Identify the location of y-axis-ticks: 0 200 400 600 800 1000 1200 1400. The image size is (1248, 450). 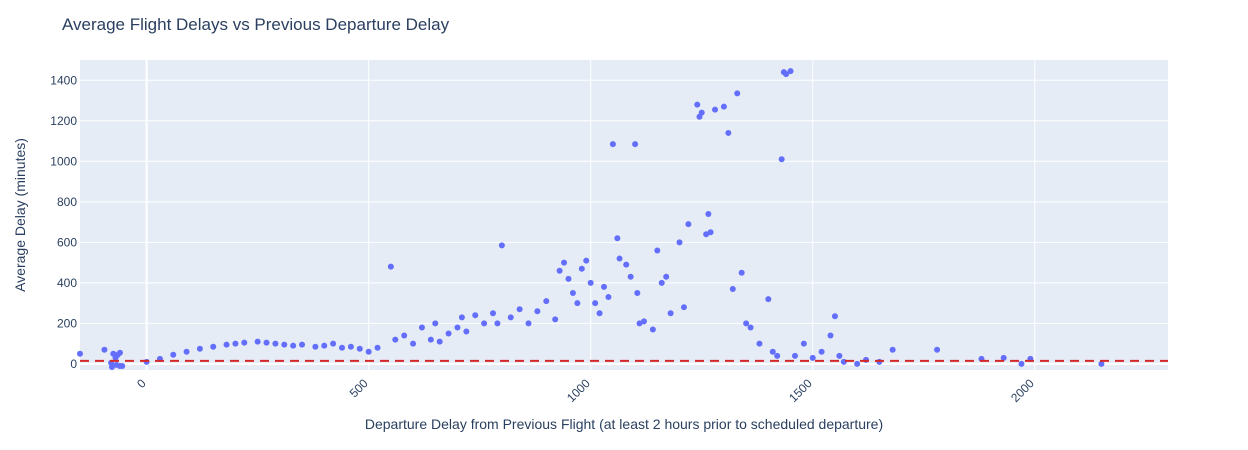
(63, 222).